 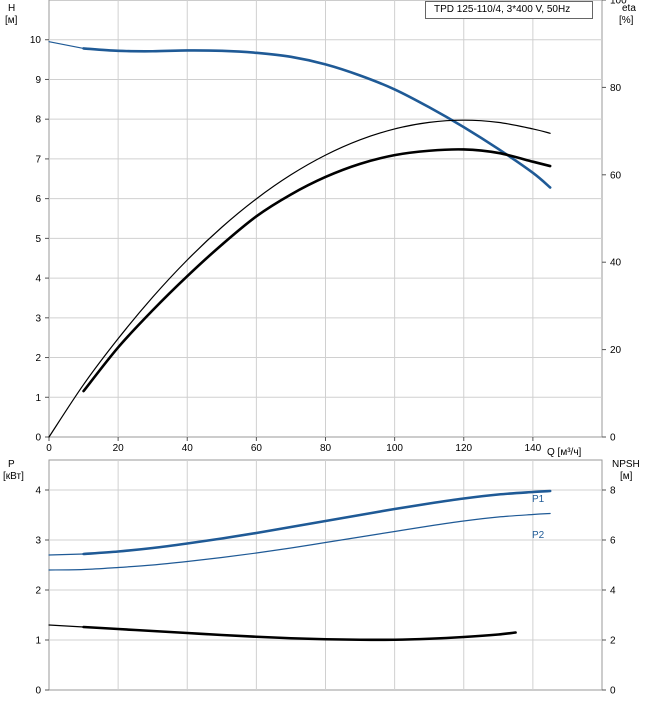 What do you see at coordinates (188, 448) in the screenshot?
I see `x-tick-label: 40` at bounding box center [188, 448].